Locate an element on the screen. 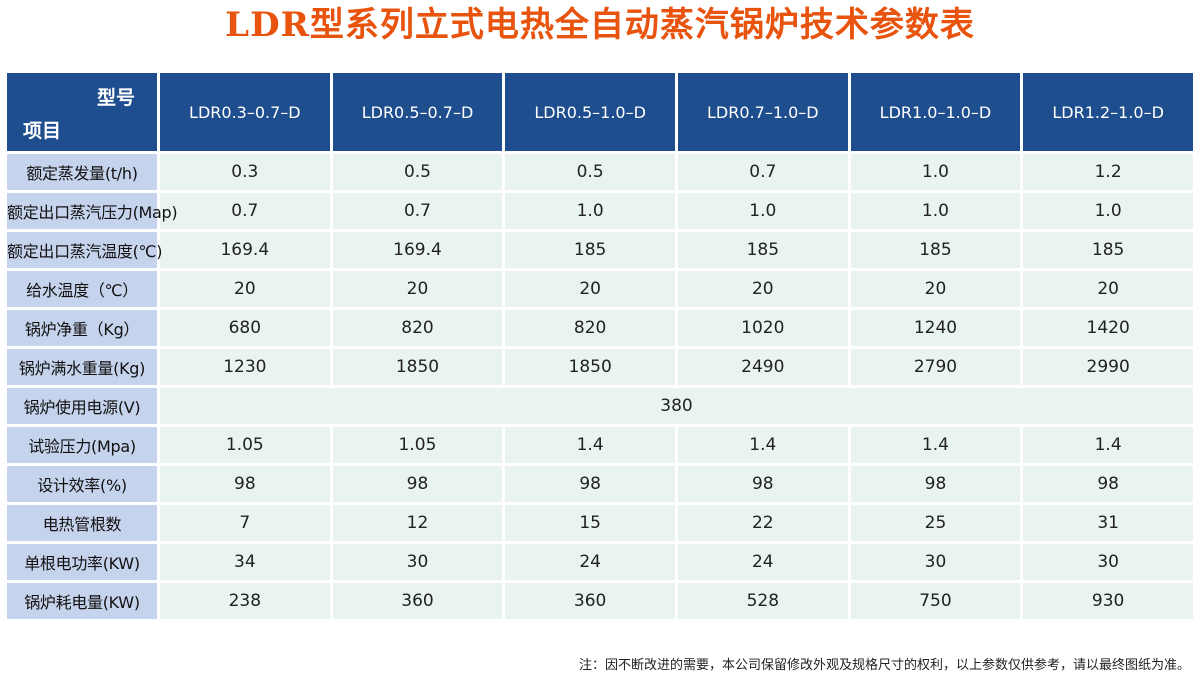 The height and width of the screenshot is (680, 1200). row-label: 锅炉满水重量(Kg) is located at coordinates (82, 367).